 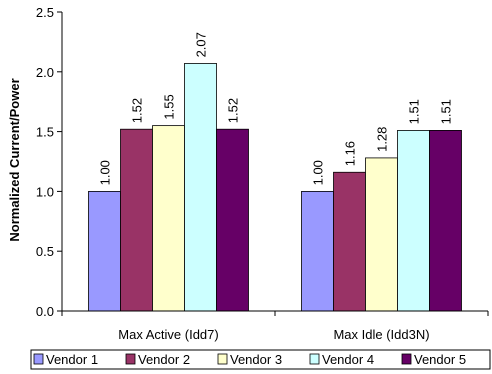 I want to click on legend-label: Vendor 4, so click(x=348, y=359).